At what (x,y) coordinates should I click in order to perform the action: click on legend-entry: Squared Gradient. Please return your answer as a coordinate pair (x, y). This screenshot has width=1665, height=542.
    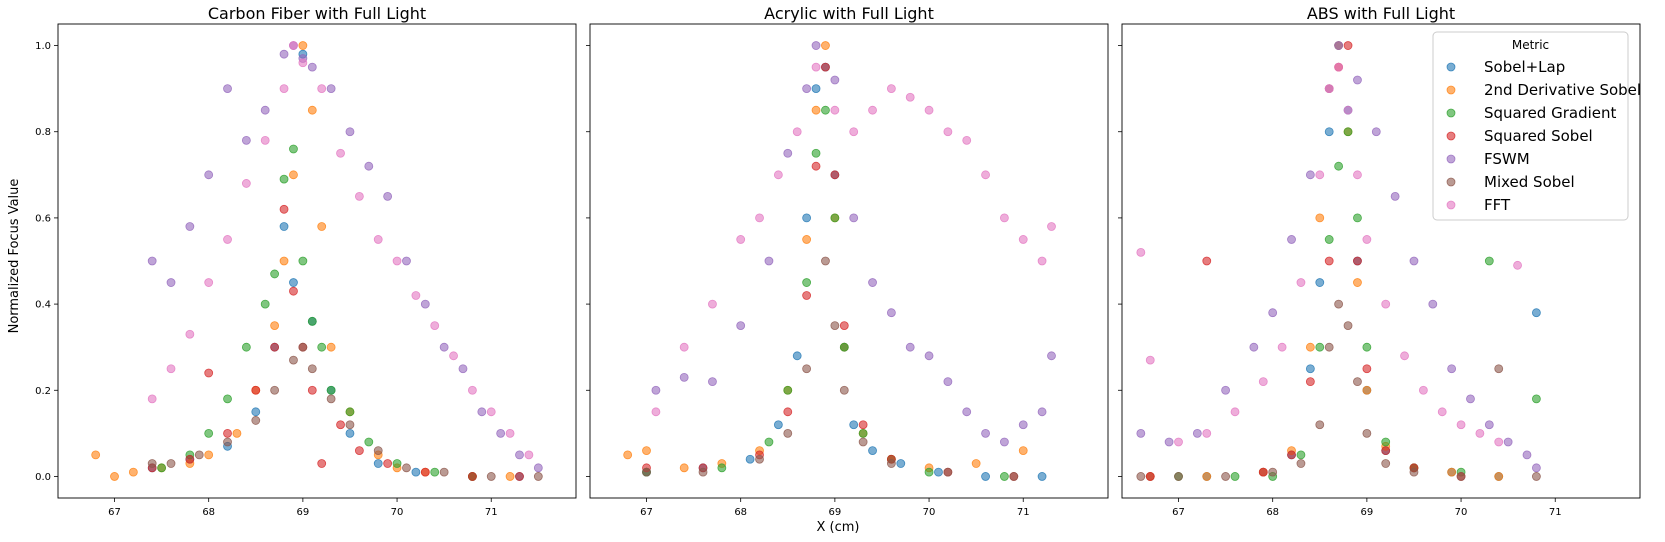
    Looking at the image, I should click on (1531, 113).